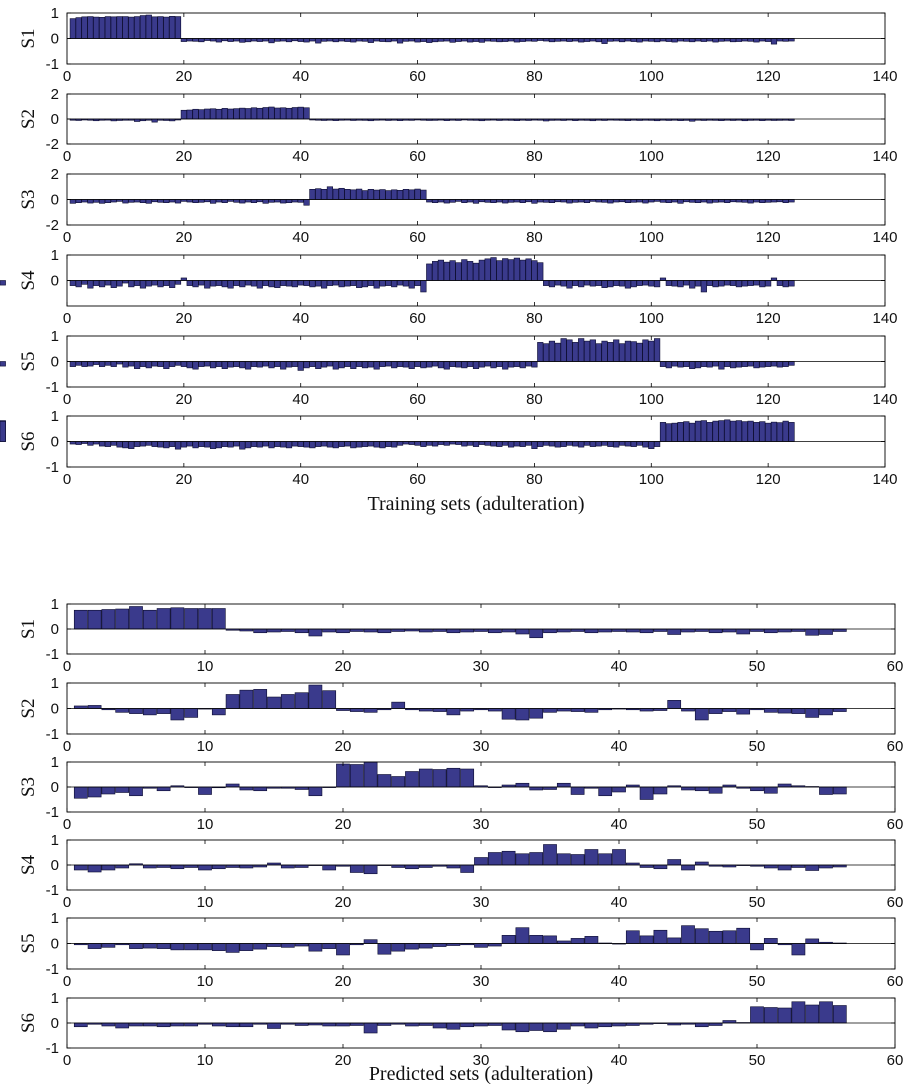  What do you see at coordinates (768, 479) in the screenshot?
I see `x-tick-label: 120` at bounding box center [768, 479].